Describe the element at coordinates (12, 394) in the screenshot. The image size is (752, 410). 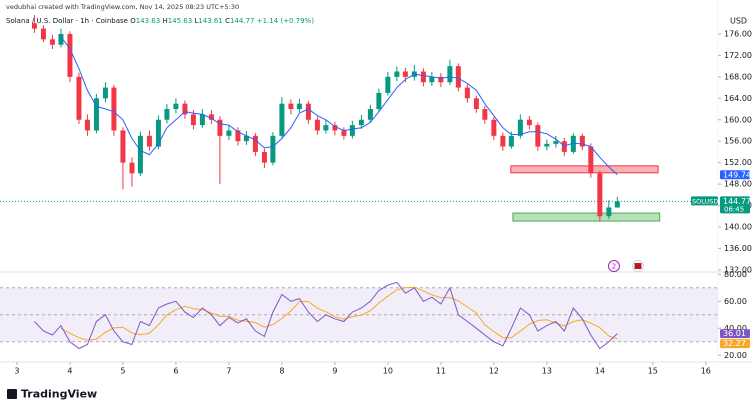
I see `logo-mark` at that location.